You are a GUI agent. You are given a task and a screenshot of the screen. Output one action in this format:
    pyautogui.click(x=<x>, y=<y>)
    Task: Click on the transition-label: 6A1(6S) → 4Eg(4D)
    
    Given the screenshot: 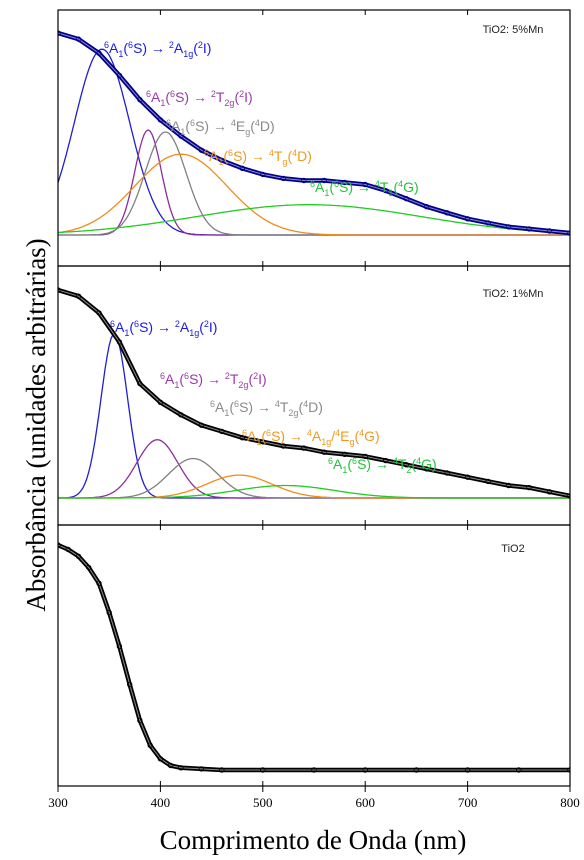 What is the action you would take?
    pyautogui.click(x=220, y=127)
    